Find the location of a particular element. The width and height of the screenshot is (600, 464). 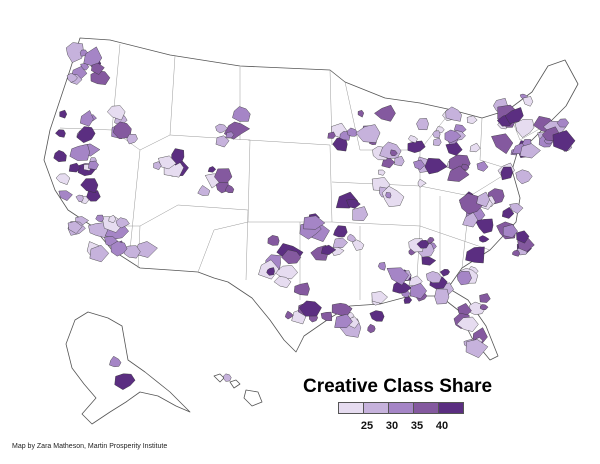

legend-title: Creative Class Share is located at coordinates (398, 386).